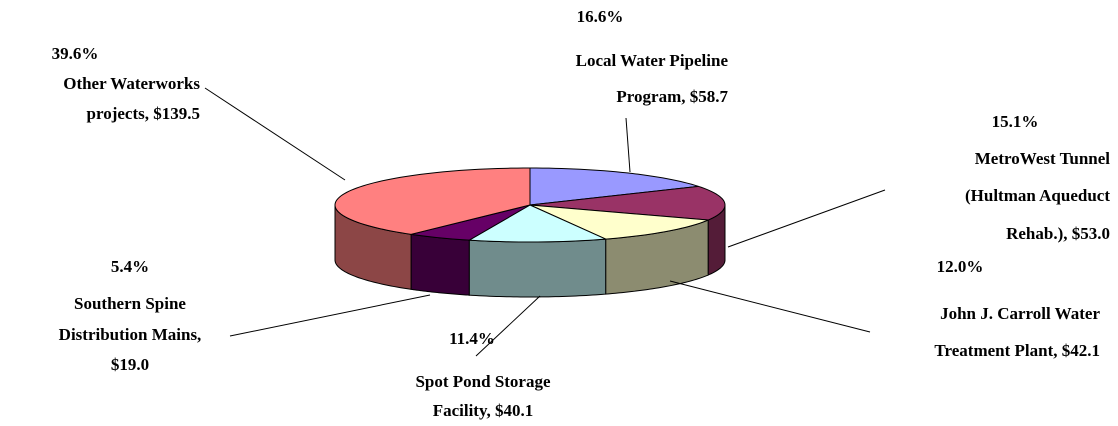 Image resolution: width=1118 pixels, height=426 pixels. I want to click on slice-label: Spot Pond Storage, so click(483, 381).